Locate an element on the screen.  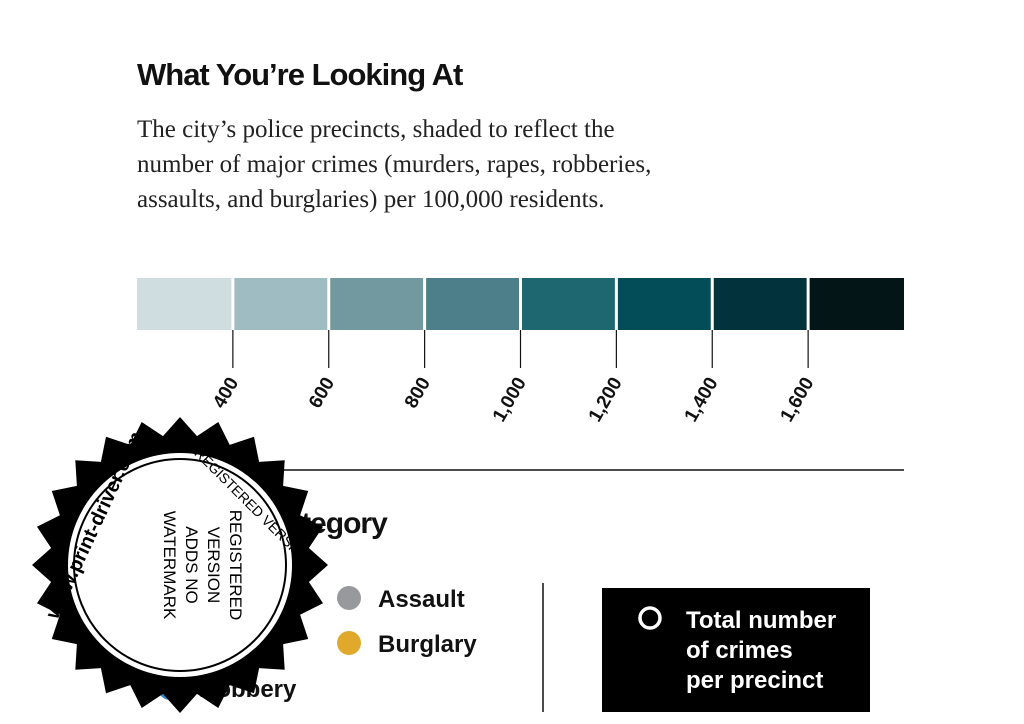
watermark-note: ADDS NO is located at coordinates (191, 564).